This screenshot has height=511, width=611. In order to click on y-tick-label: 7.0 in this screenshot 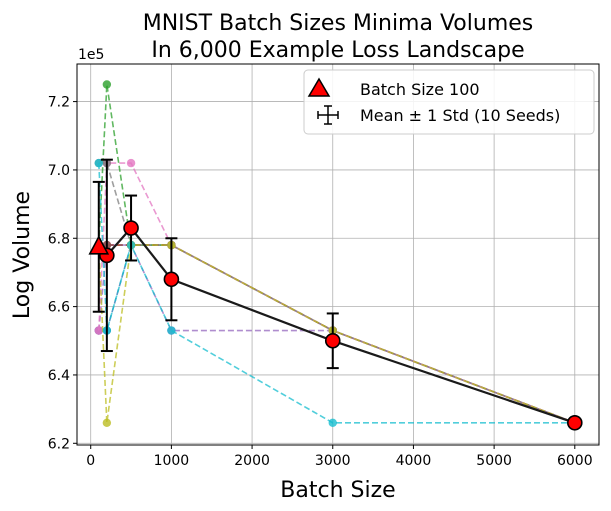, I will do `click(59, 171)`.